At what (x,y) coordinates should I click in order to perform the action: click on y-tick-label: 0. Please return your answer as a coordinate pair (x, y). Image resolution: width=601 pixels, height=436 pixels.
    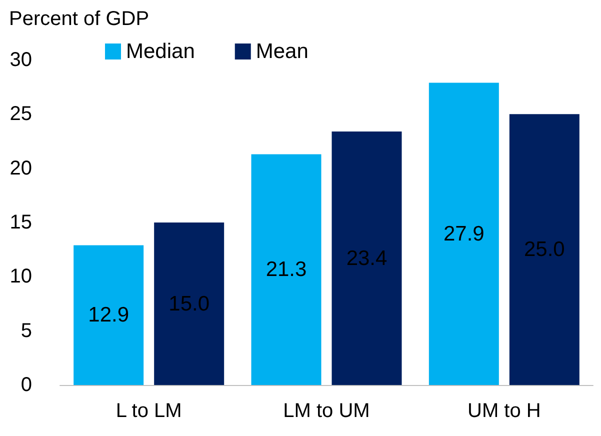
    Looking at the image, I should click on (26, 385).